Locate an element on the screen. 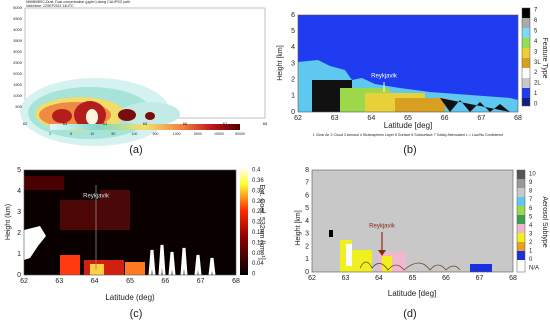  panel-label: (c) is located at coordinates (136, 314).